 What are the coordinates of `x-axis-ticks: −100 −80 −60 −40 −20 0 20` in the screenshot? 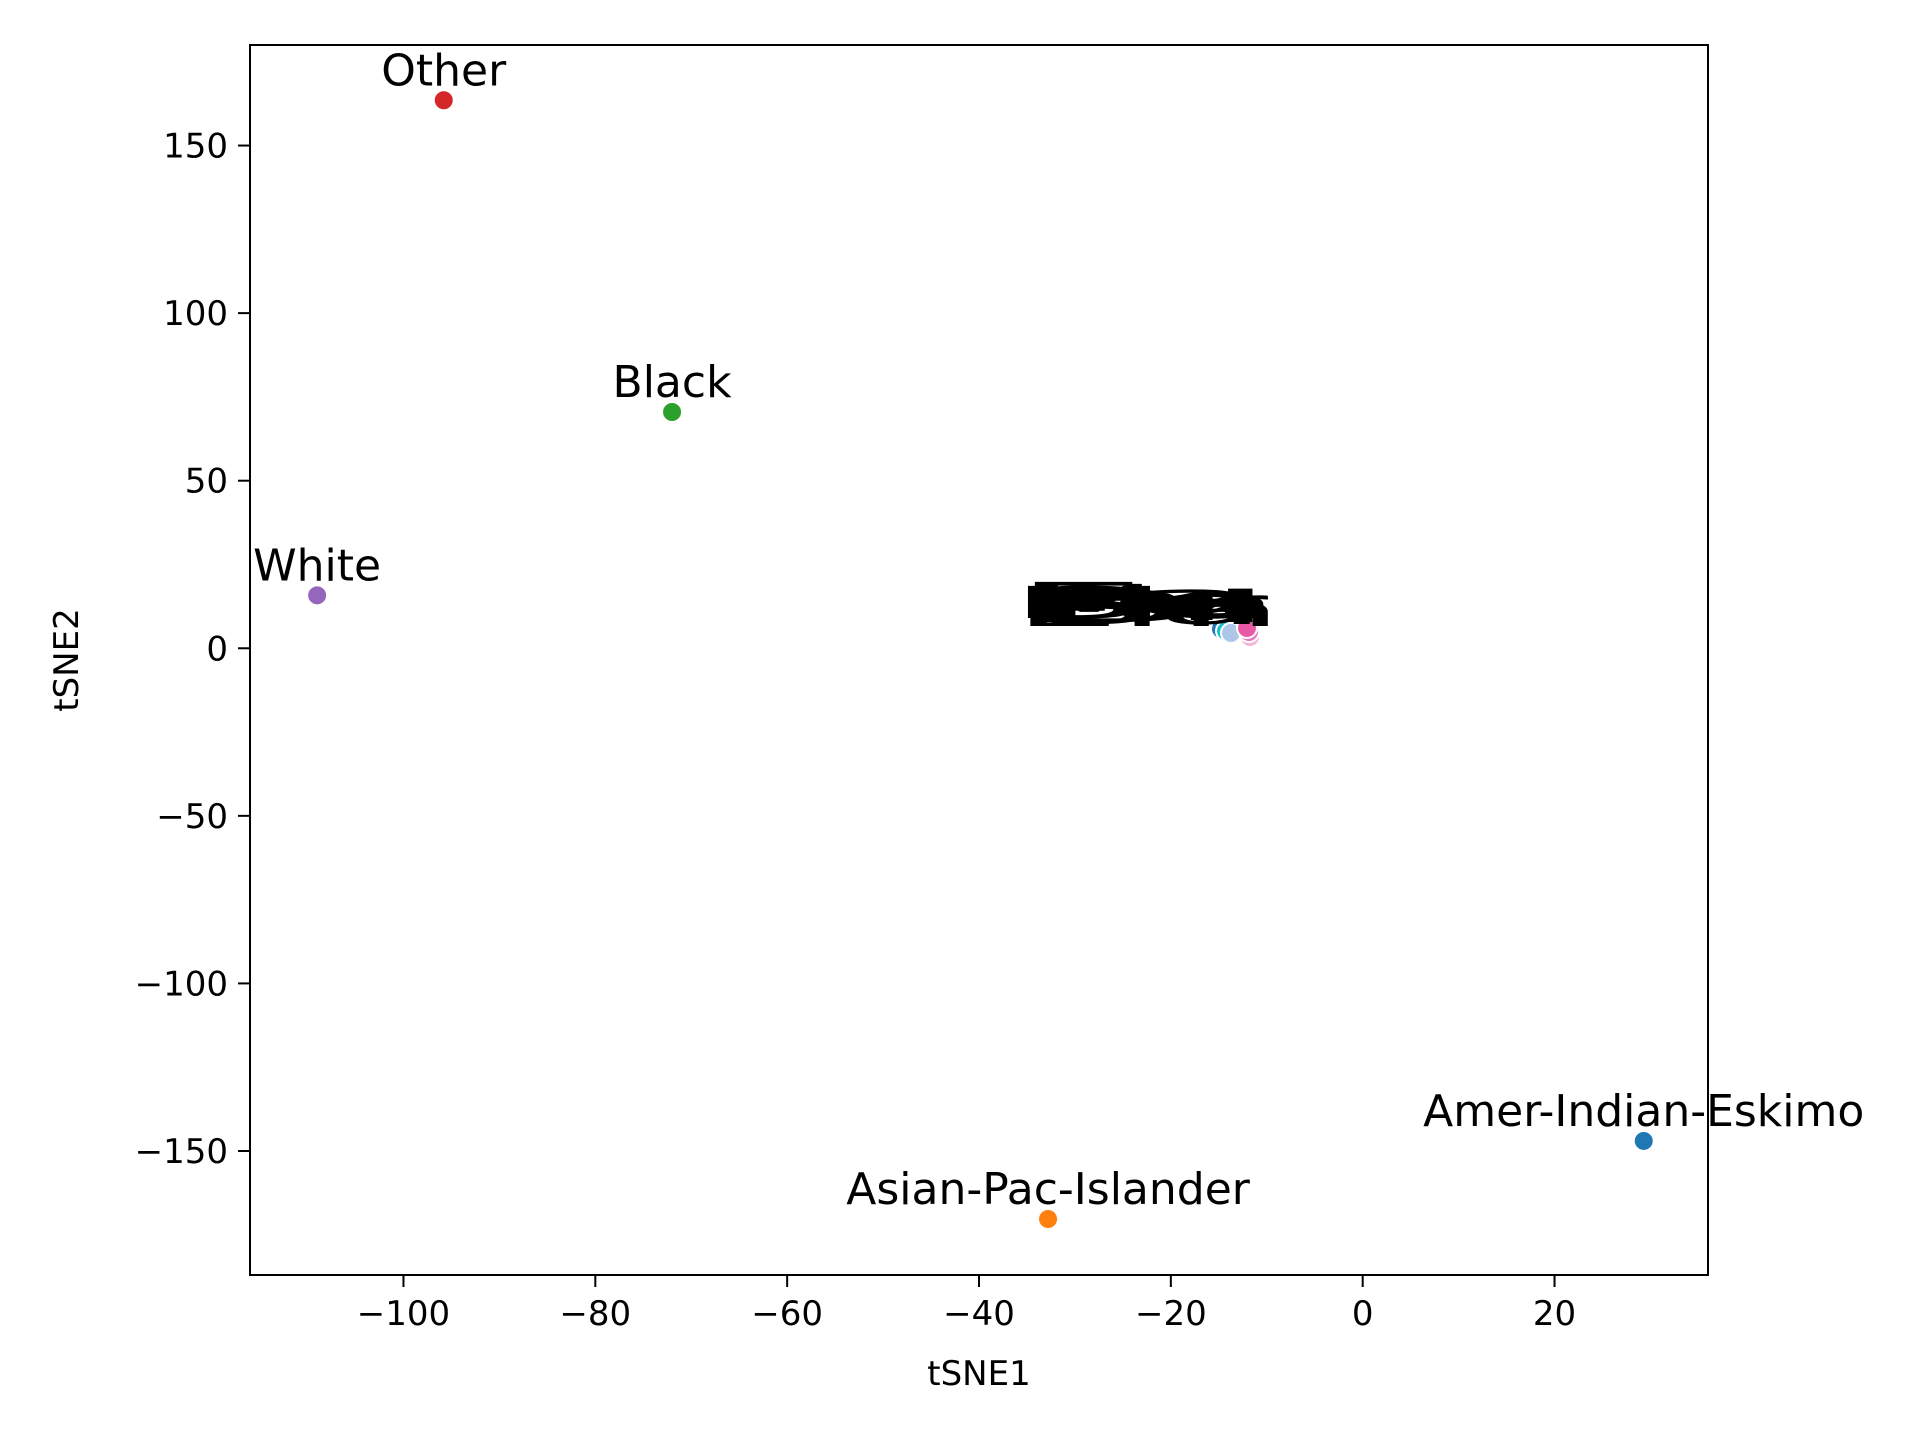 It's located at (966, 1304).